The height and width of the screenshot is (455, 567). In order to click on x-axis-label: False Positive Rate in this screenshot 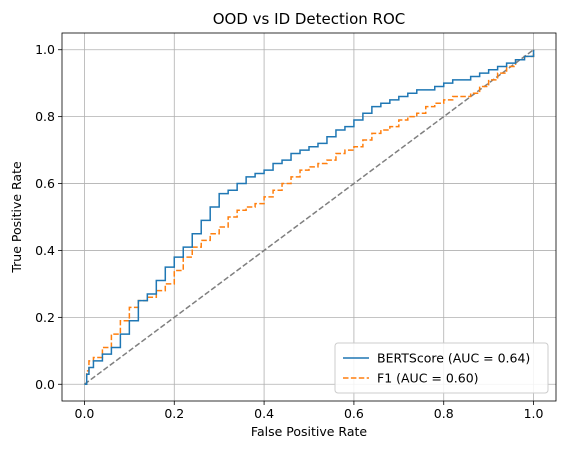, I will do `click(309, 431)`.